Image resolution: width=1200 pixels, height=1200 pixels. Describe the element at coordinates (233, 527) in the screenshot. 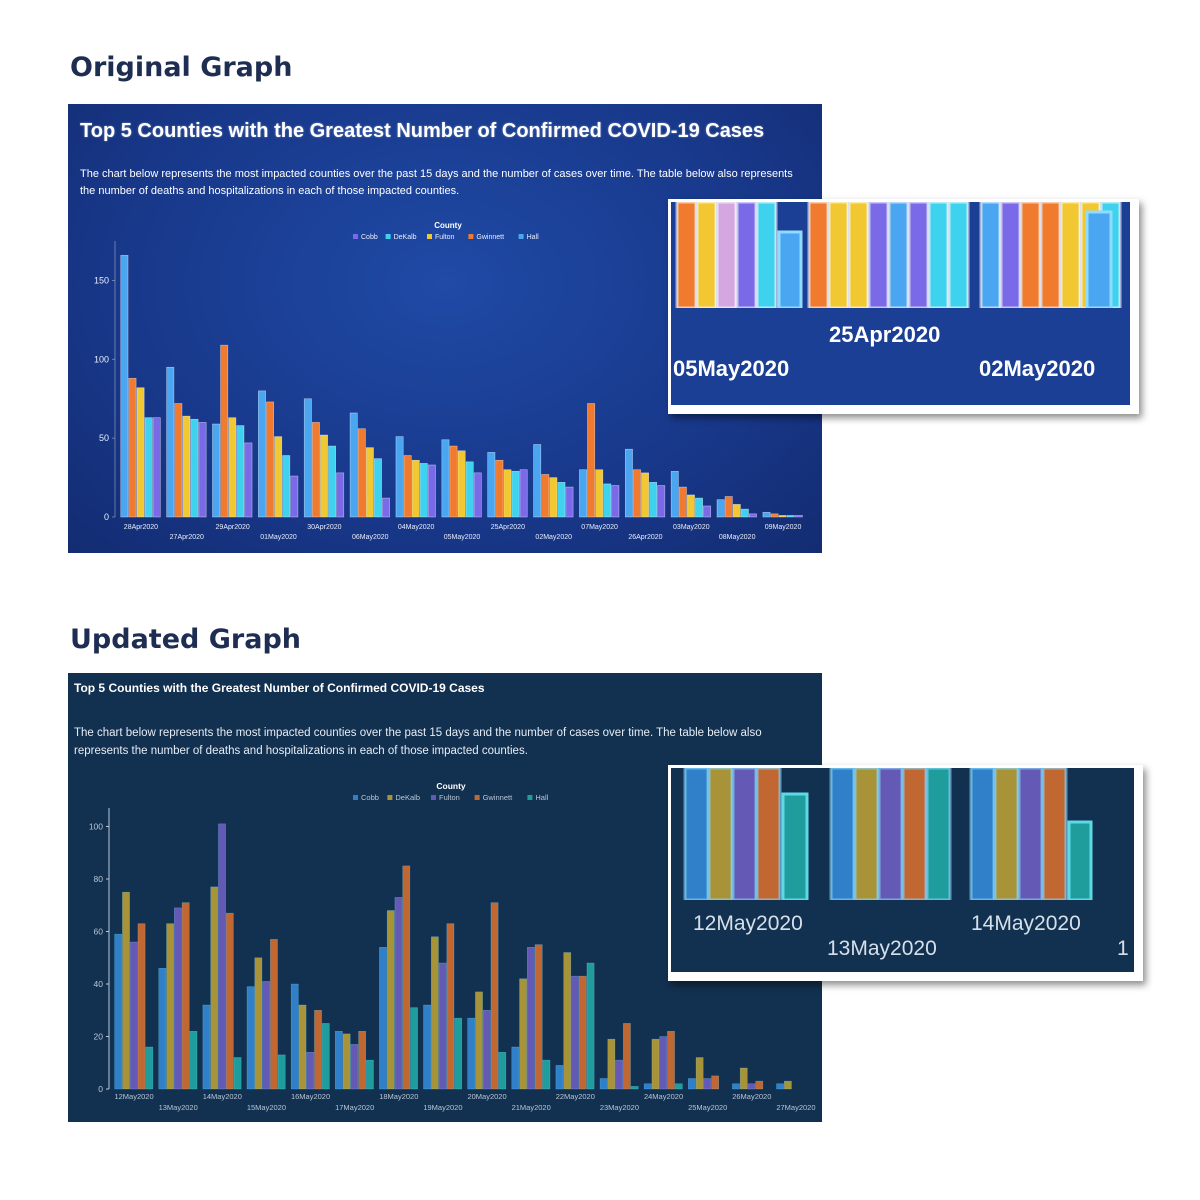

I see `x-tick-label: 29Apr2020` at that location.